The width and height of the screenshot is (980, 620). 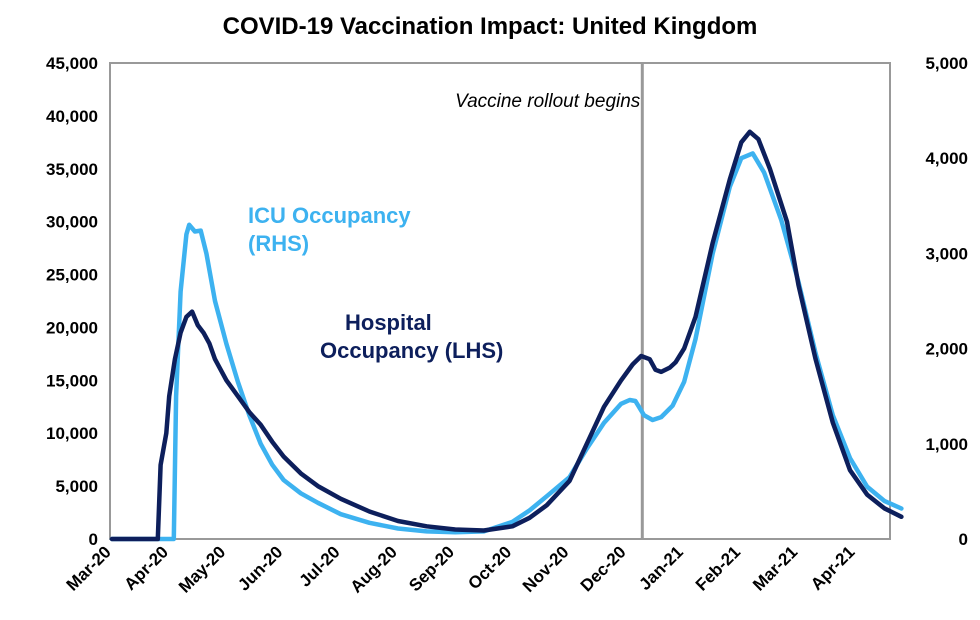 What do you see at coordinates (76, 486) in the screenshot?
I see `left-tick-label: 5,000` at bounding box center [76, 486].